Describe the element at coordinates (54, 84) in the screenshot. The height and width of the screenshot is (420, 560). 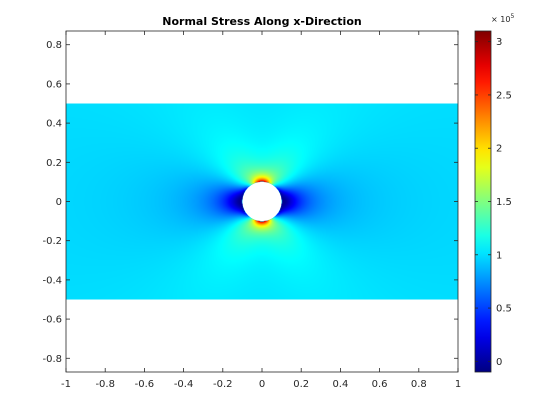
I see `y-tick-label: 0.6` at that location.